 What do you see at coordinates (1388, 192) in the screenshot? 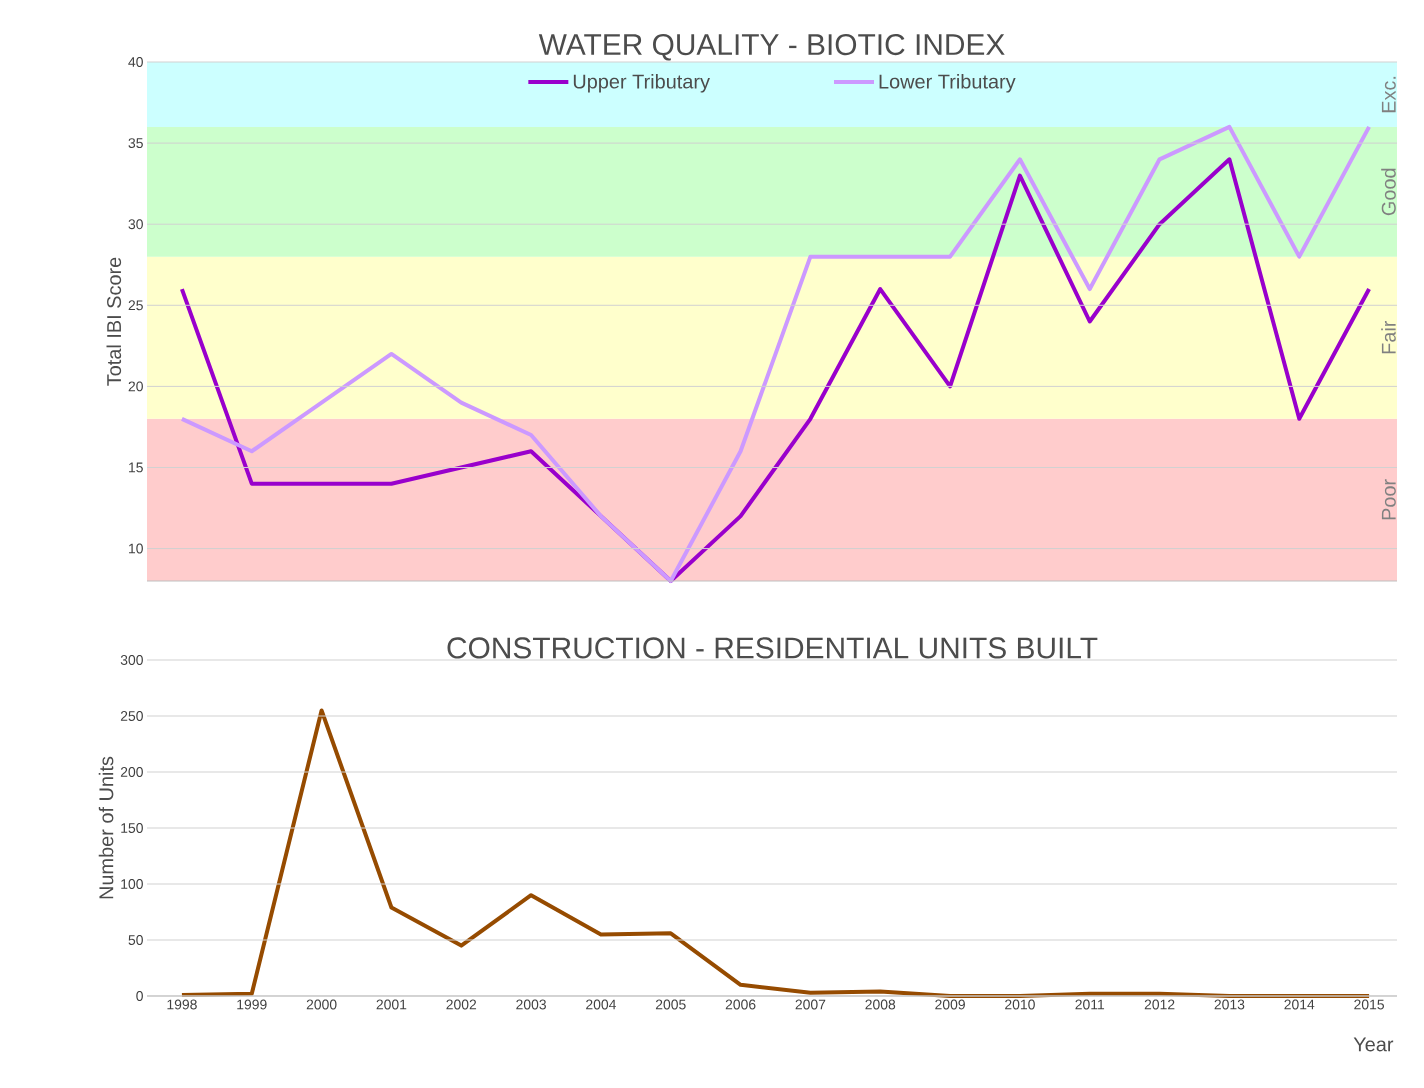
I see `band-label: Good` at bounding box center [1388, 192].